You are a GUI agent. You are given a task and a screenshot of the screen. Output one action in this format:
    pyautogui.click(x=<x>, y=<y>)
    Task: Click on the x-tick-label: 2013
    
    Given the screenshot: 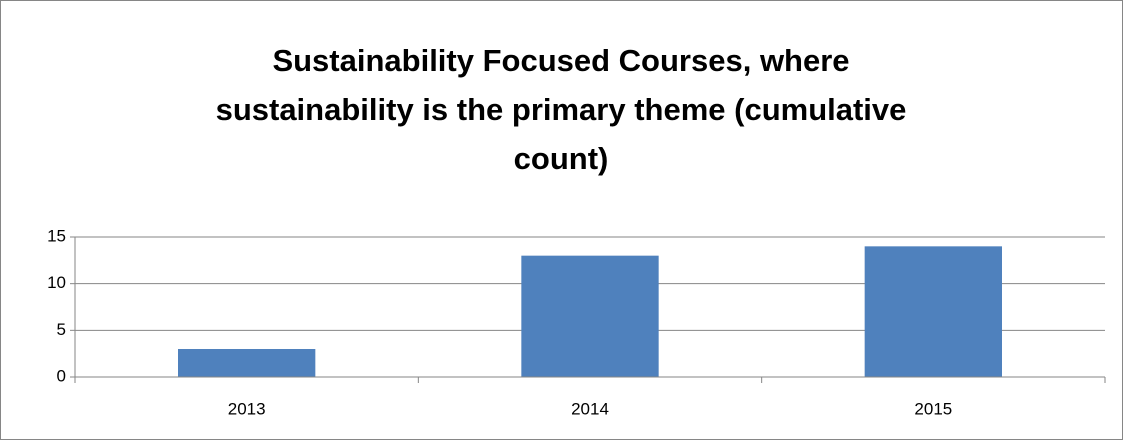 What is the action you would take?
    pyautogui.click(x=247, y=408)
    